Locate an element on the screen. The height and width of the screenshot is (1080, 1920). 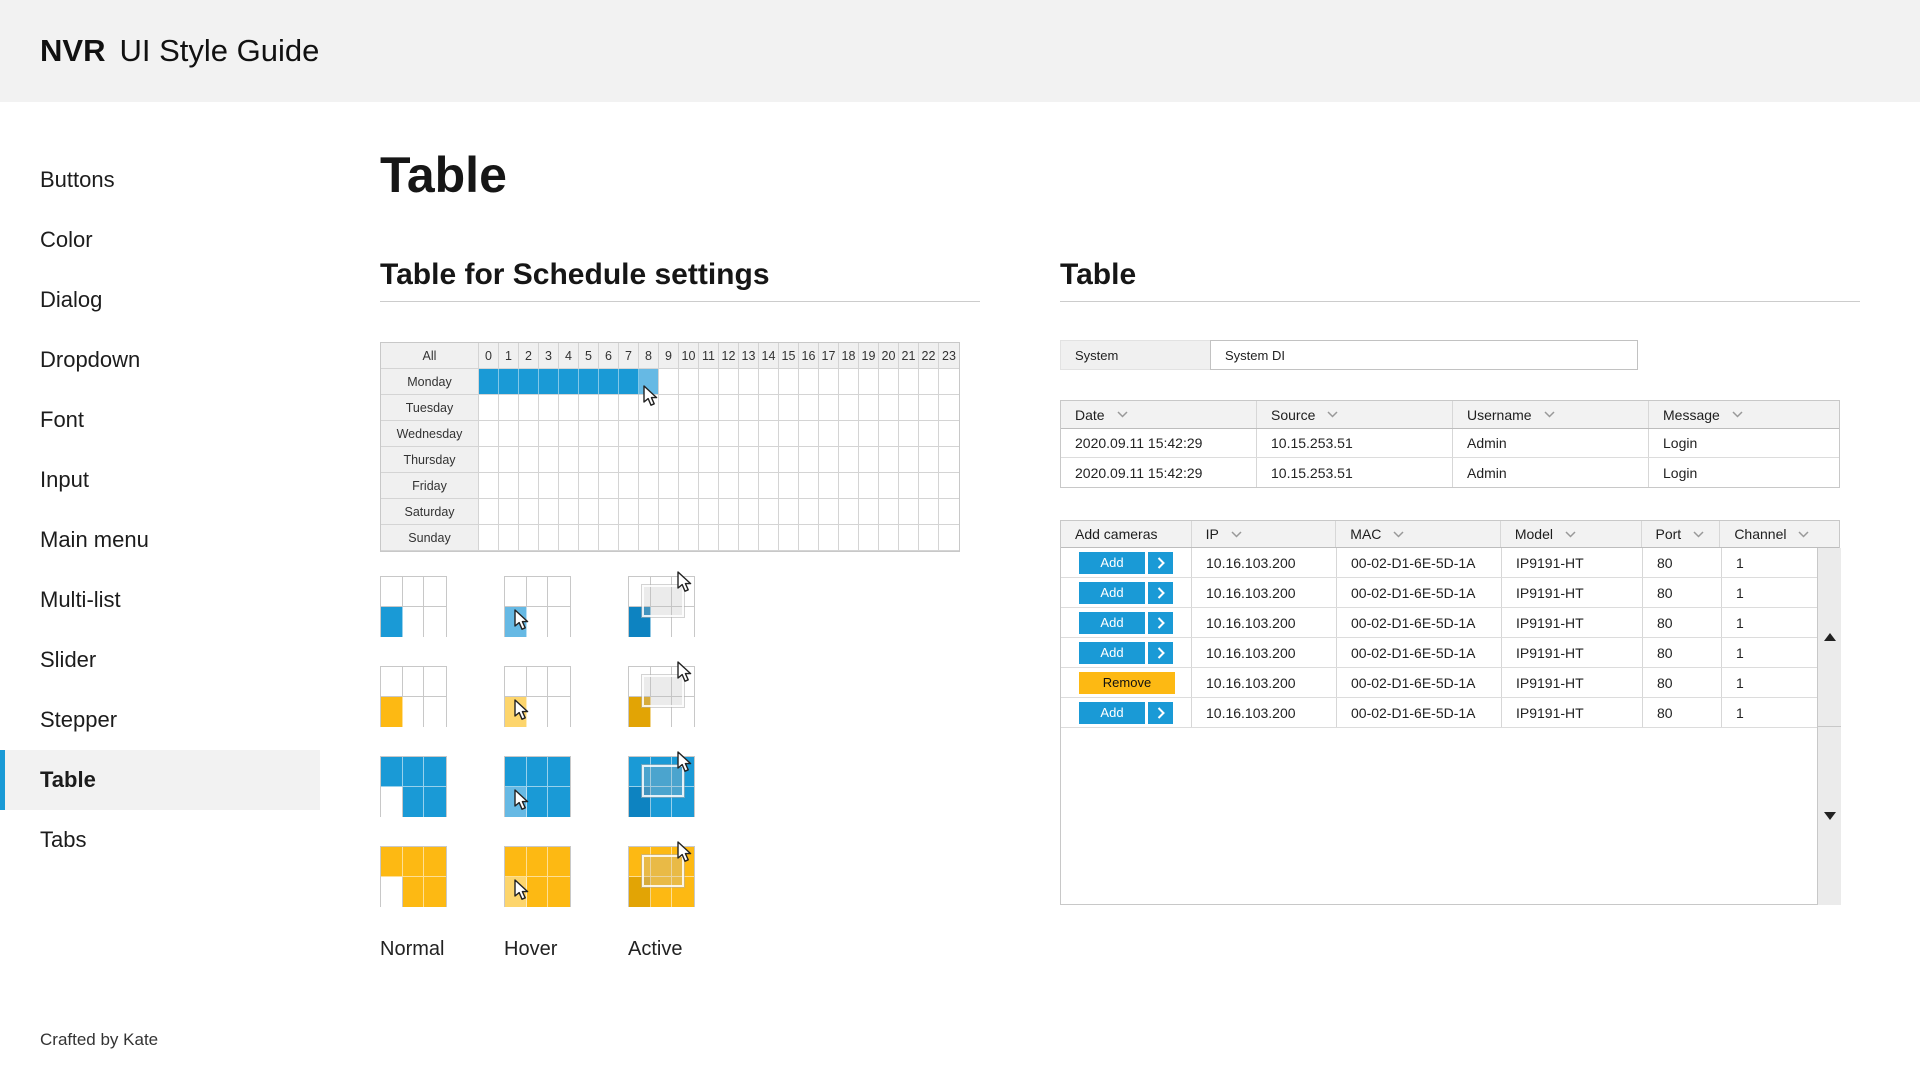
schedule-day-label: Sunday is located at coordinates (430, 538).